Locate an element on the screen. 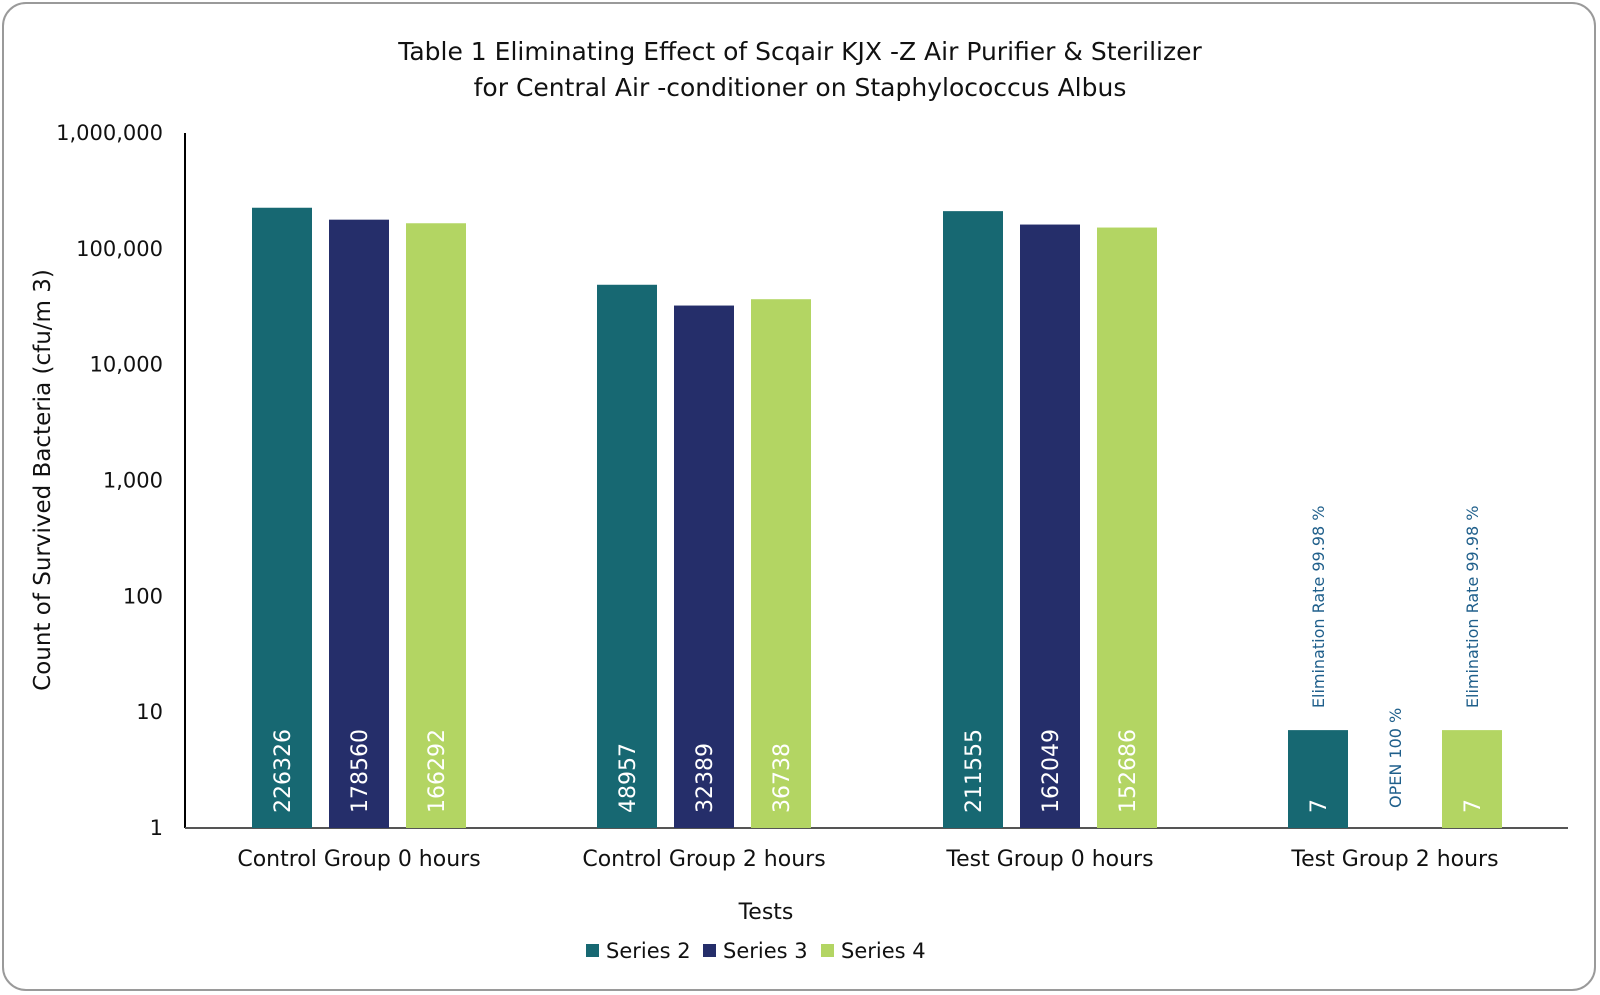 The image size is (1600, 995). y-tick-label: 100 is located at coordinates (143, 596).